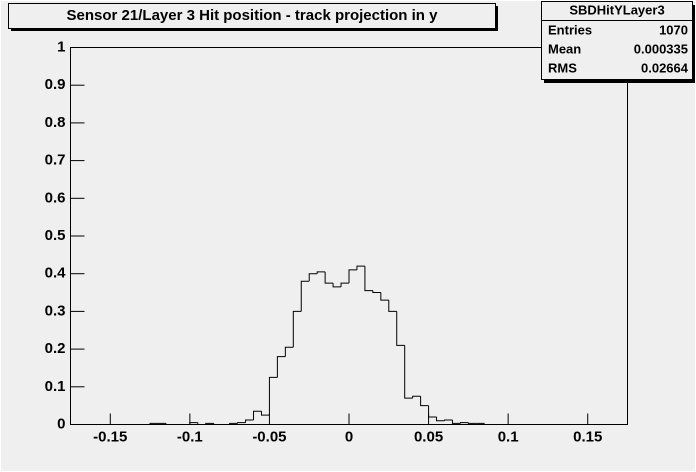 This screenshot has width=696, height=472. I want to click on stats-label: Entries, so click(570, 29).